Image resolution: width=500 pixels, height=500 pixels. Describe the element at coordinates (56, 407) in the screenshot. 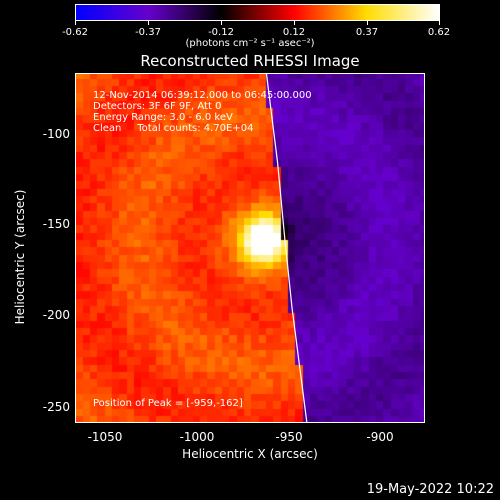

I see `y-tick-label: -250` at that location.